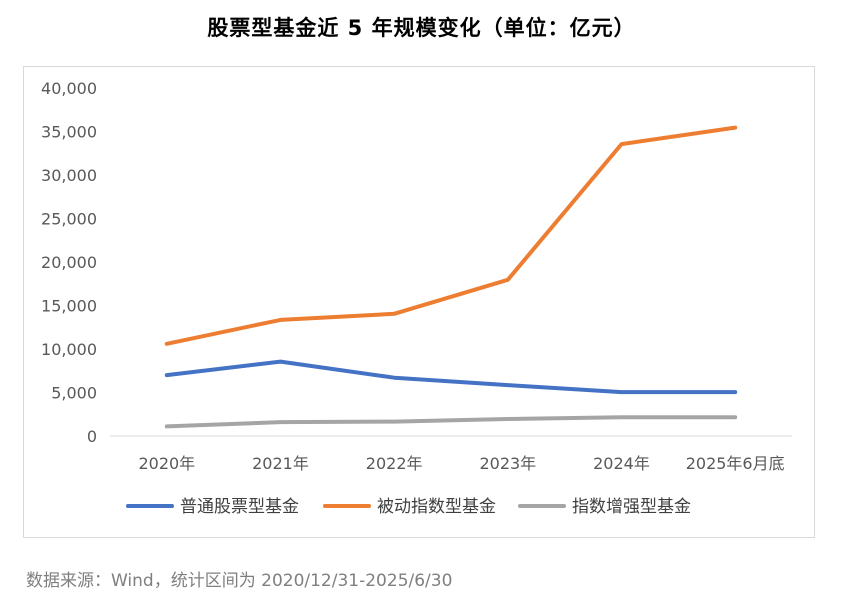 This screenshot has height=597, width=843. I want to click on x-tick-label: 2020年, so click(166, 463).